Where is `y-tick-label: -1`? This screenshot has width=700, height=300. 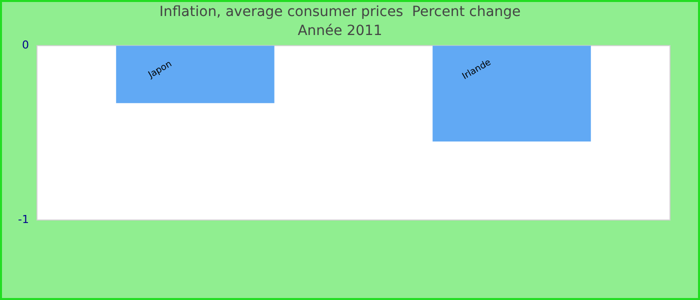 y-tick-label: -1 is located at coordinates (23, 219).